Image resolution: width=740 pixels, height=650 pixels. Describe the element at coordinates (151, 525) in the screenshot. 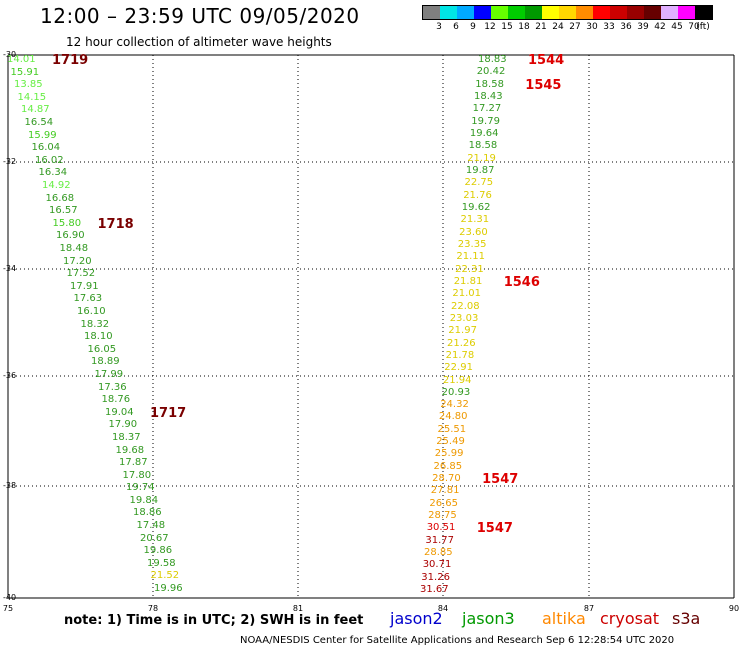

I see `wave-height-value: 17.48` at that location.